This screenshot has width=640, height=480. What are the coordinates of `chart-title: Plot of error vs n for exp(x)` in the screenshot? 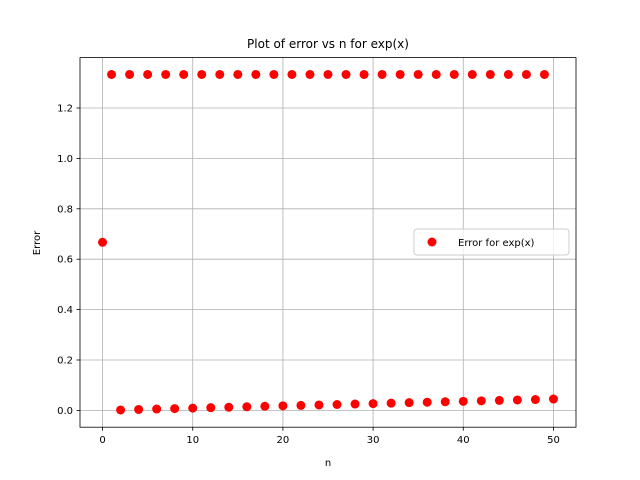 It's located at (328, 44).